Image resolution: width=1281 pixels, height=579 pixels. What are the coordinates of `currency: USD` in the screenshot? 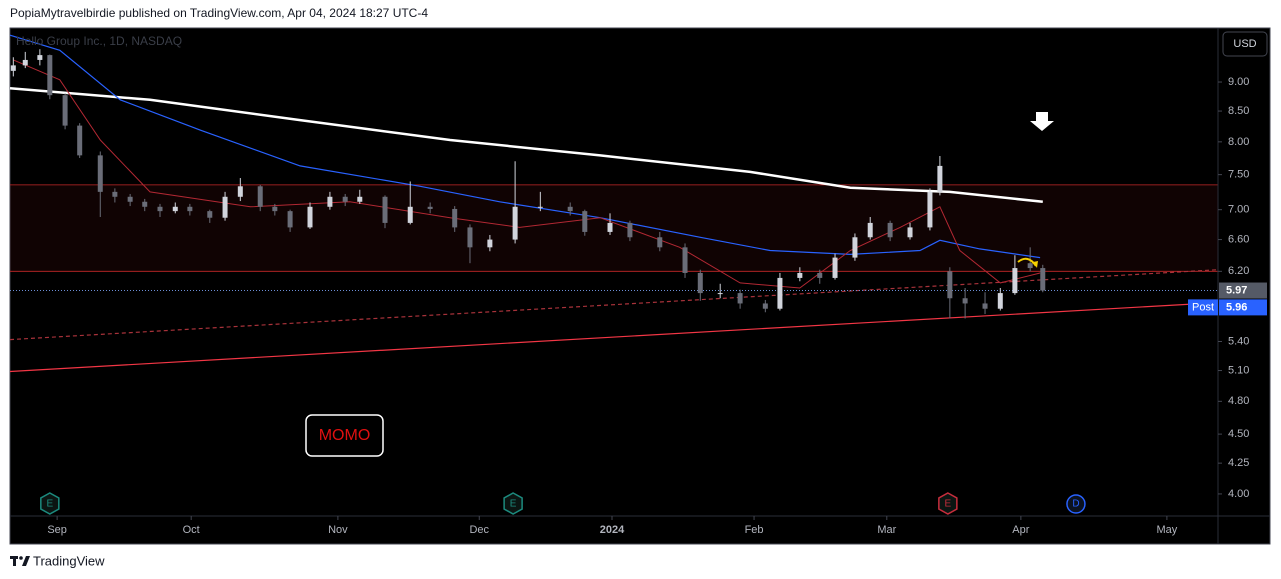 It's located at (1244, 44).